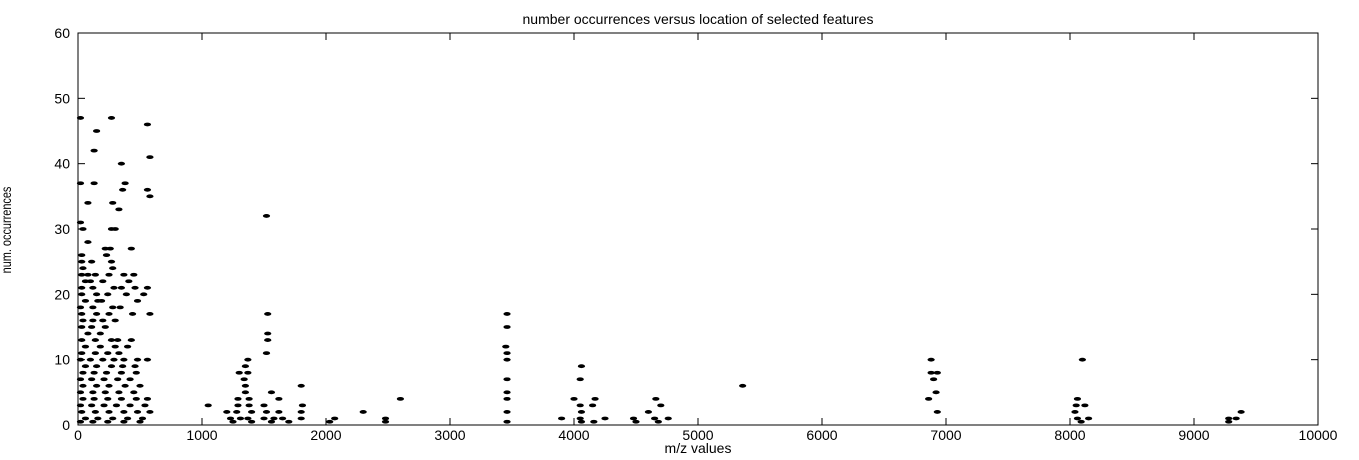 The height and width of the screenshot is (460, 1359). What do you see at coordinates (62, 229) in the screenshot?
I see `y-tick-label: 30` at bounding box center [62, 229].